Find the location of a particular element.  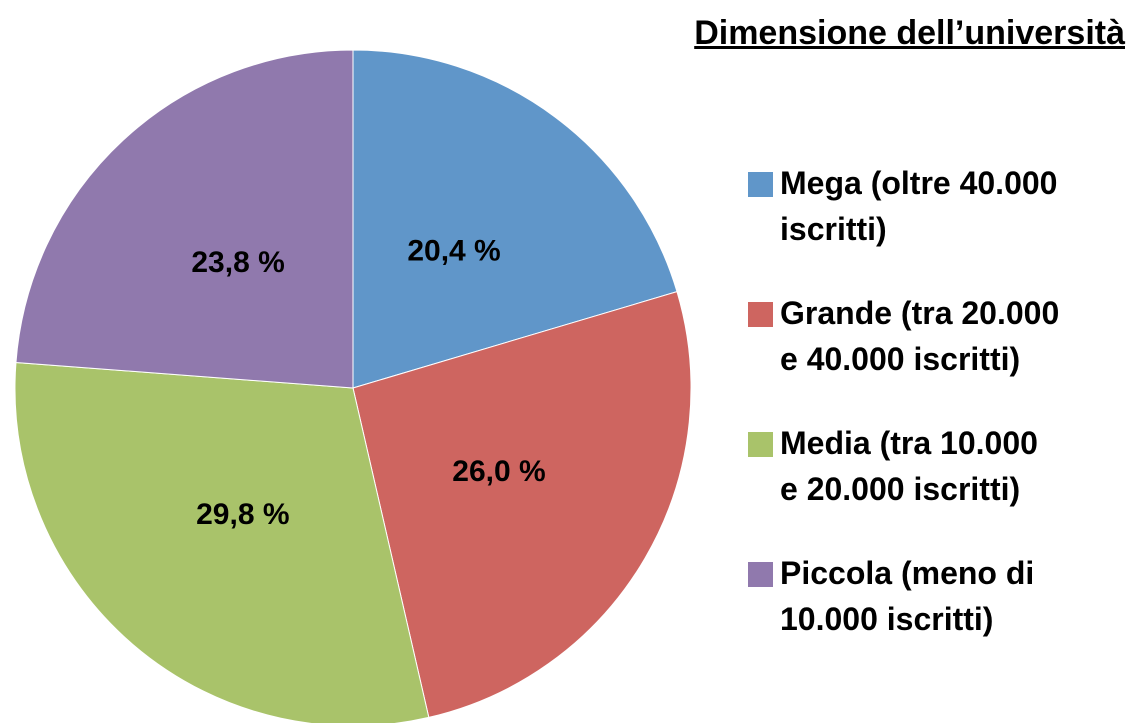

legend-item: Mega (oltre 40.000 iscritti) is located at coordinates (906, 206).